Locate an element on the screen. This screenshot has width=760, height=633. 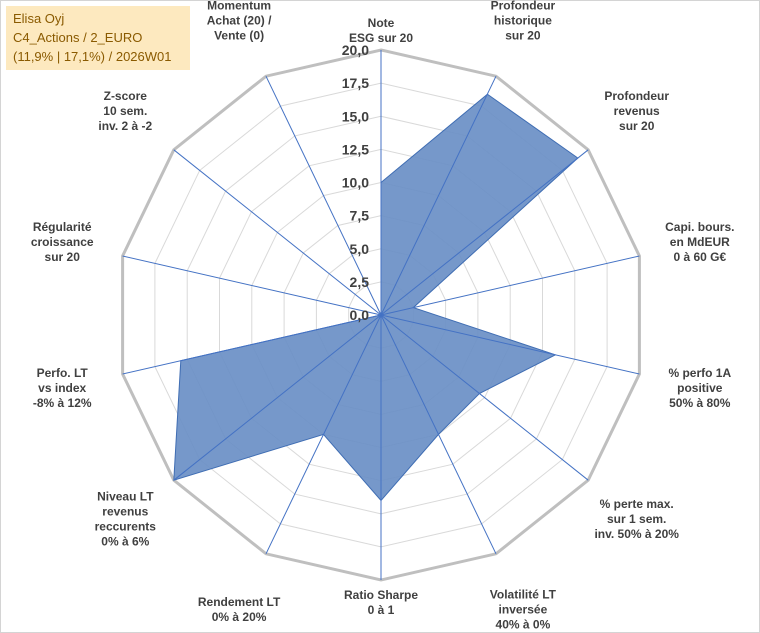
radar-axis-label: Ratio Sharpe 0 à 1 is located at coordinates (381, 602).